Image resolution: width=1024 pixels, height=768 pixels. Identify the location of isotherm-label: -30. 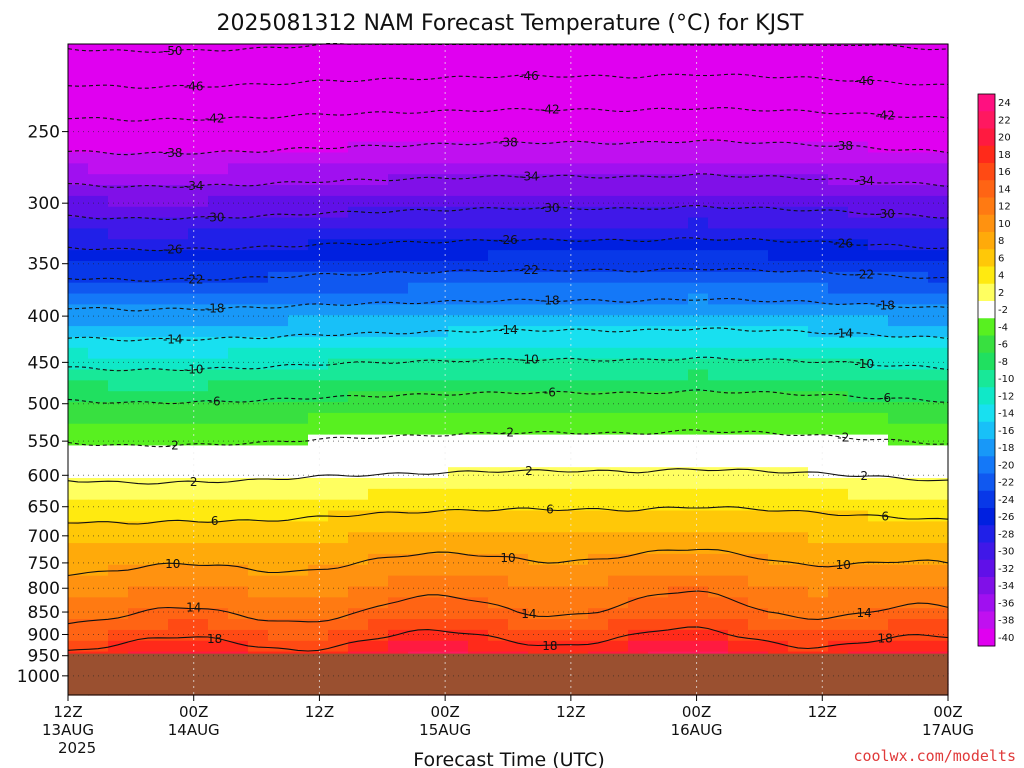
(550, 208).